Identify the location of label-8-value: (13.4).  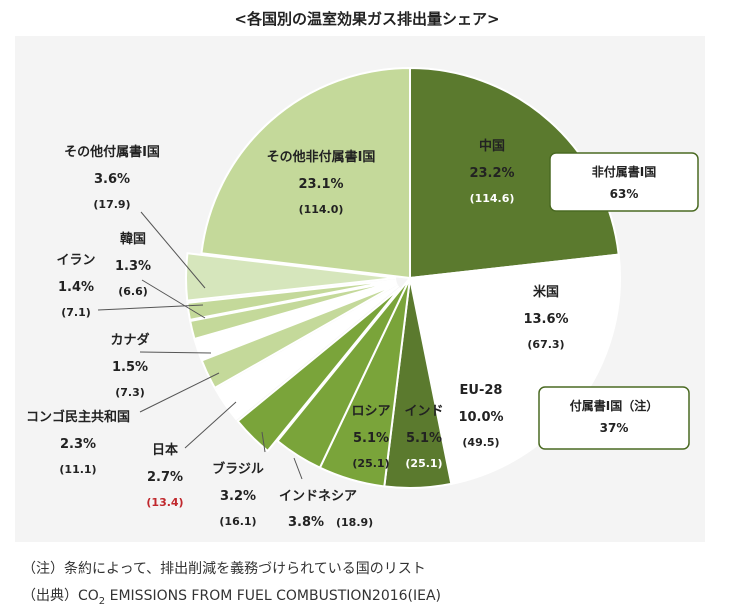
(164, 502).